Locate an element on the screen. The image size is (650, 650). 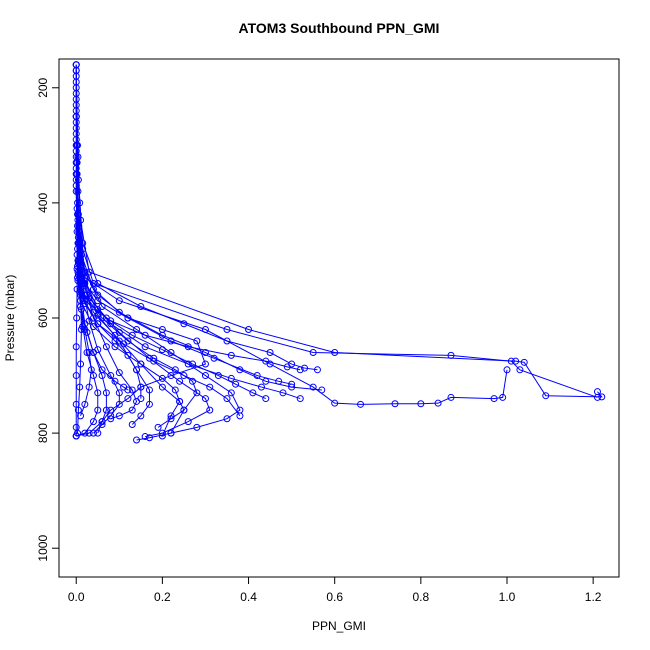
x-tick-label: 0.0 is located at coordinates (76, 597).